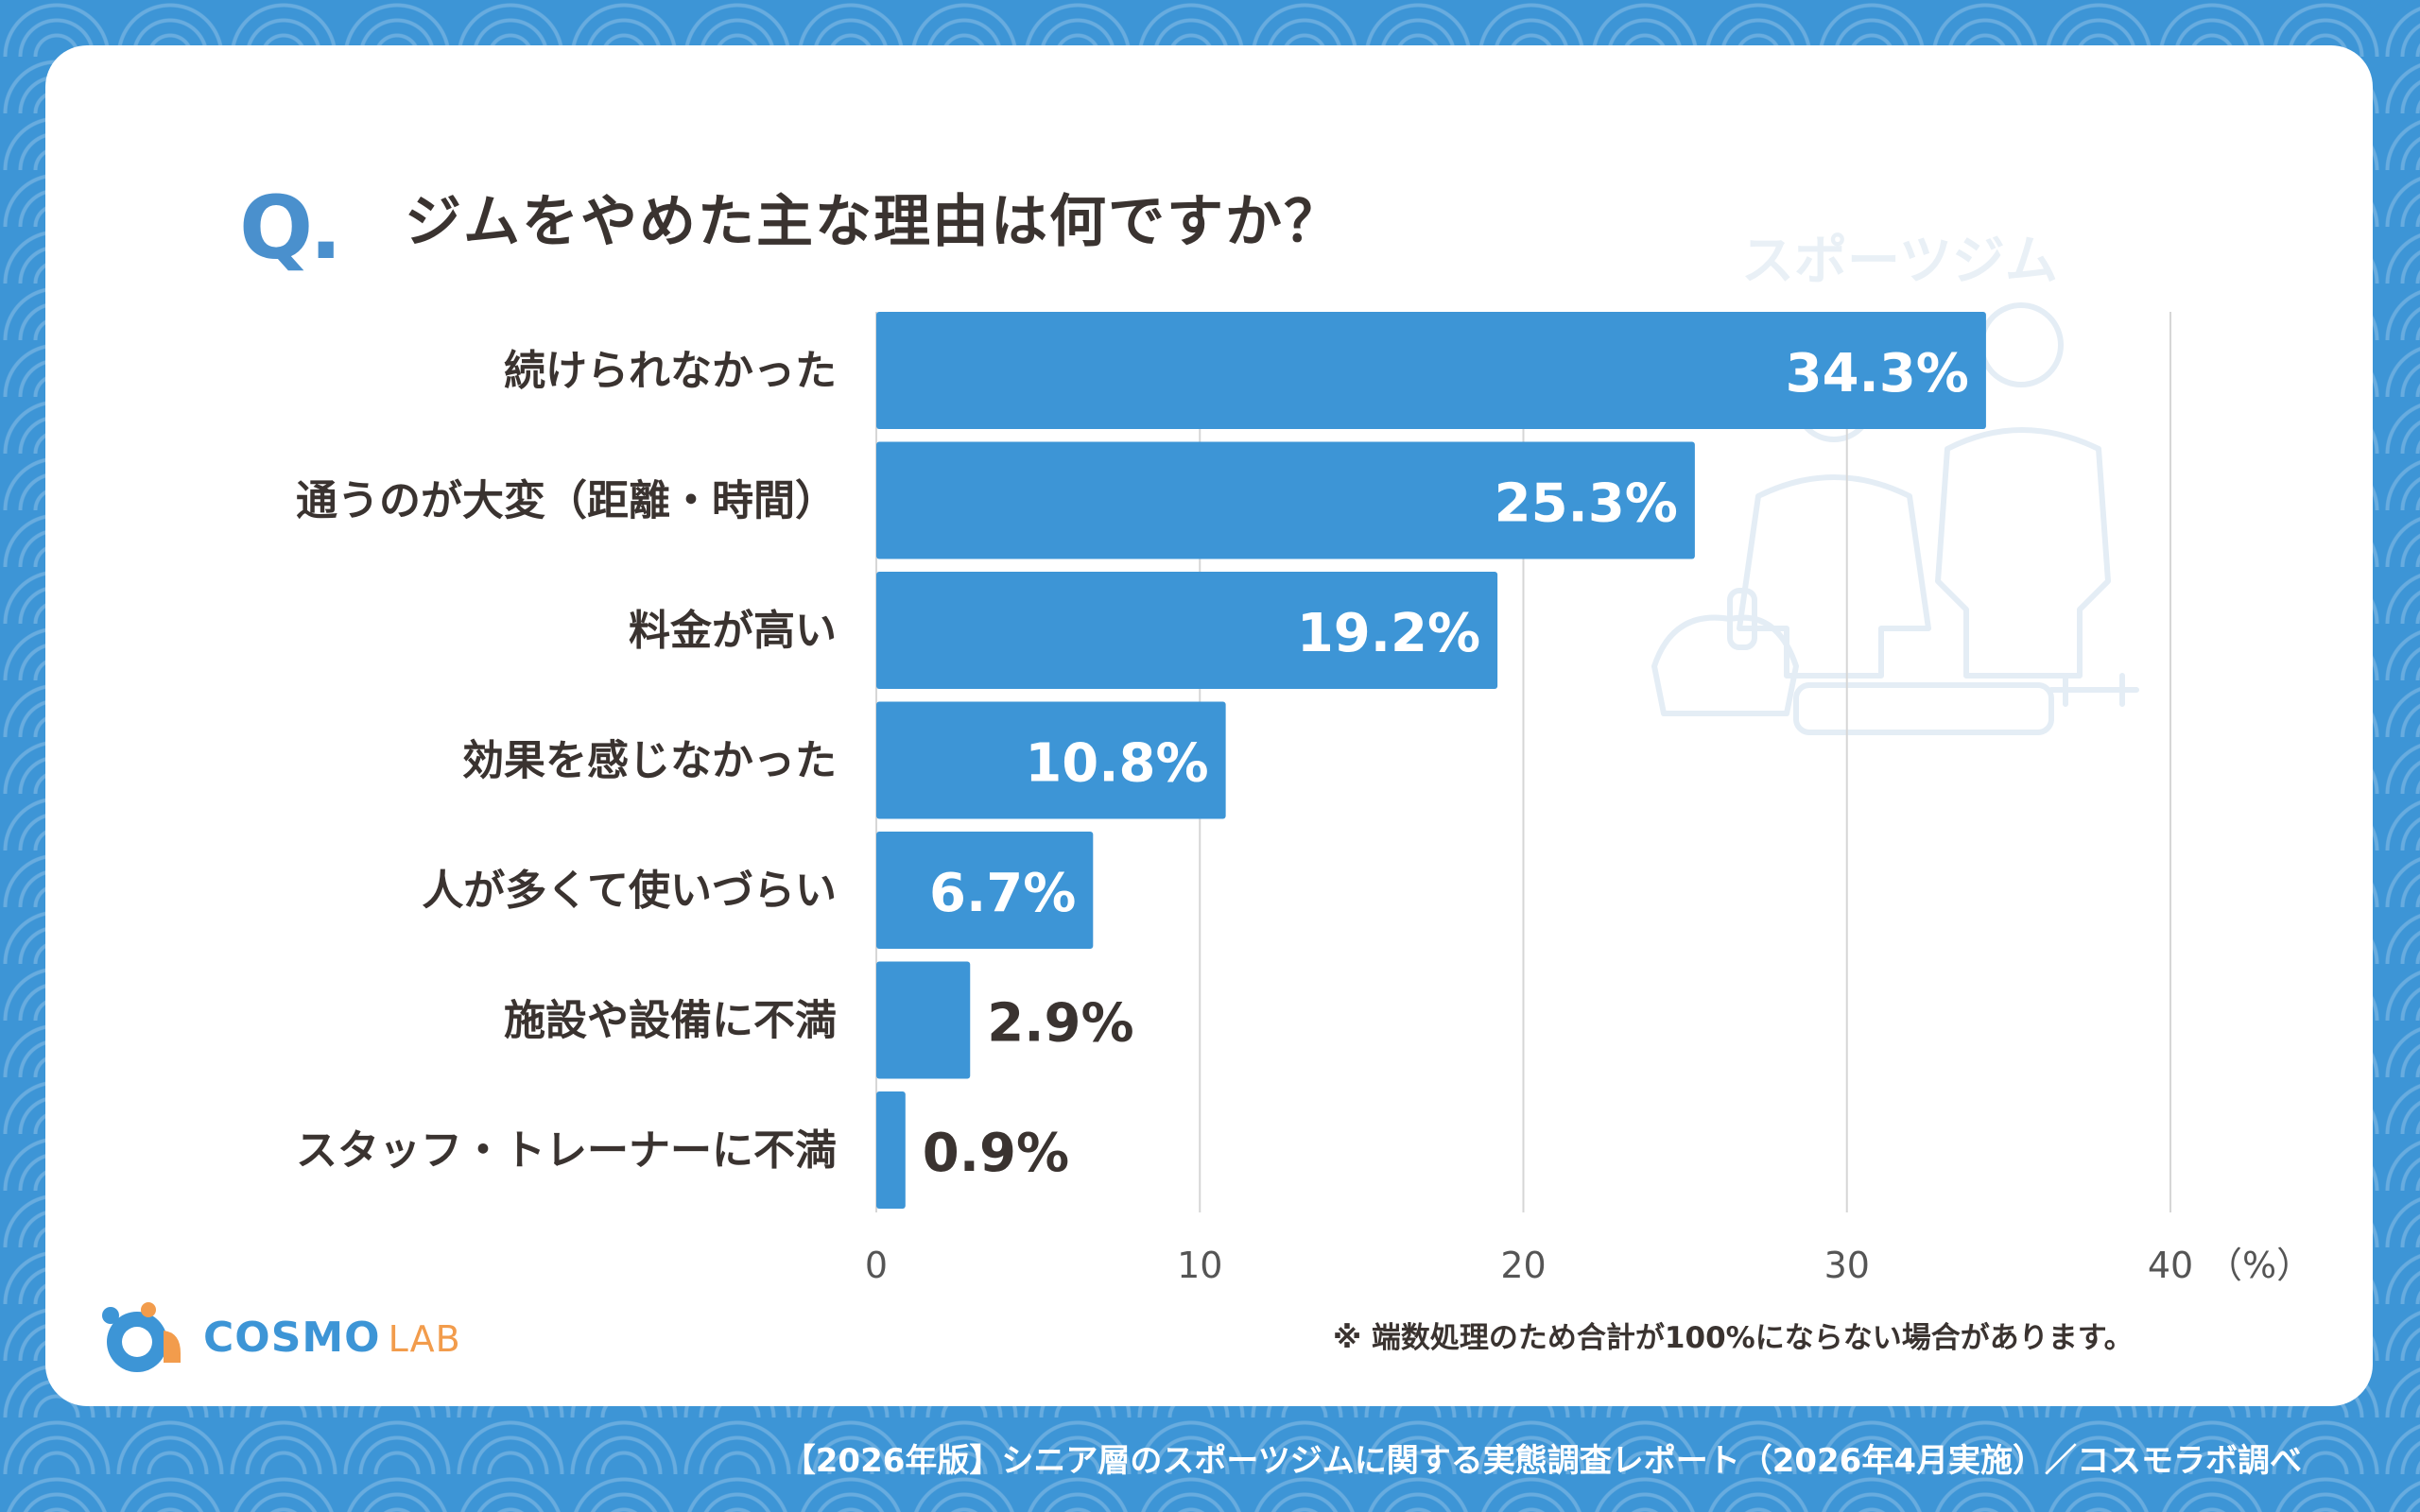  I want to click on logo-text: COSMO LAB, so click(332, 1338).